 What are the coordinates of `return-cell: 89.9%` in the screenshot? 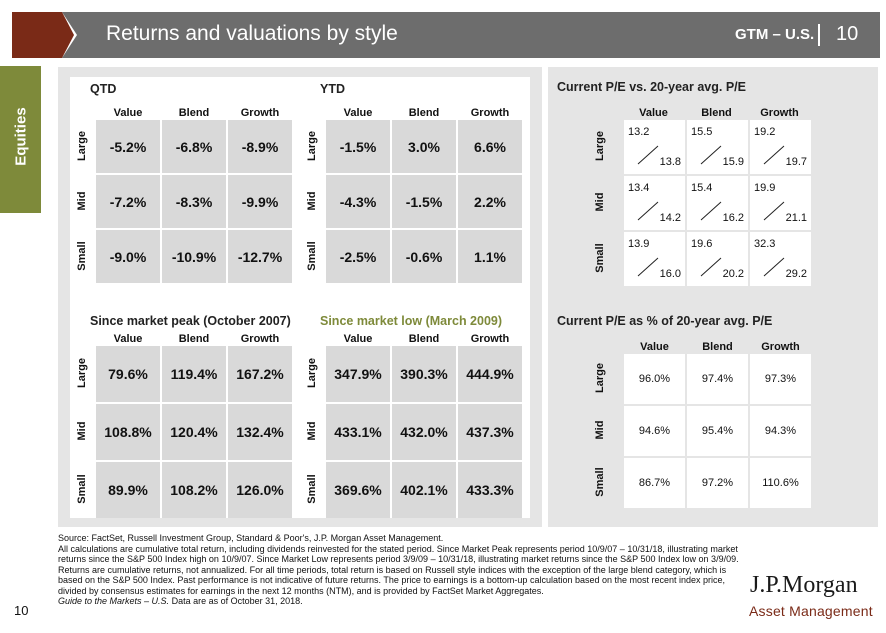 It's located at (128, 490).